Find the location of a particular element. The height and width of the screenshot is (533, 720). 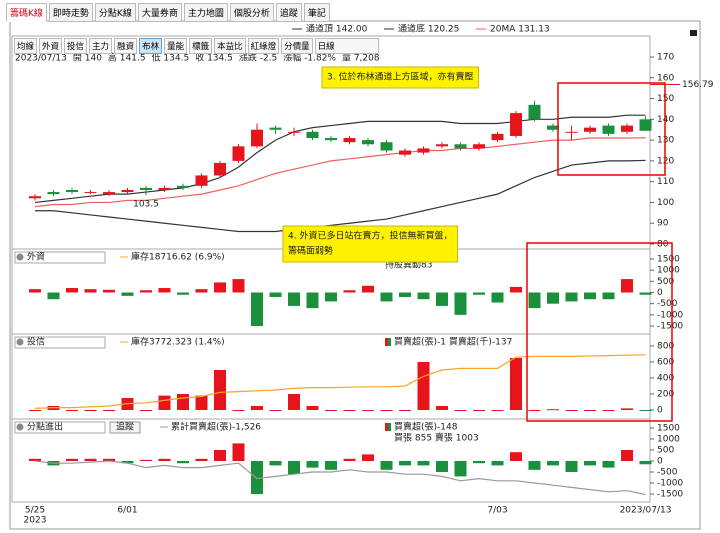

callout-box is located at coordinates (370, 244).